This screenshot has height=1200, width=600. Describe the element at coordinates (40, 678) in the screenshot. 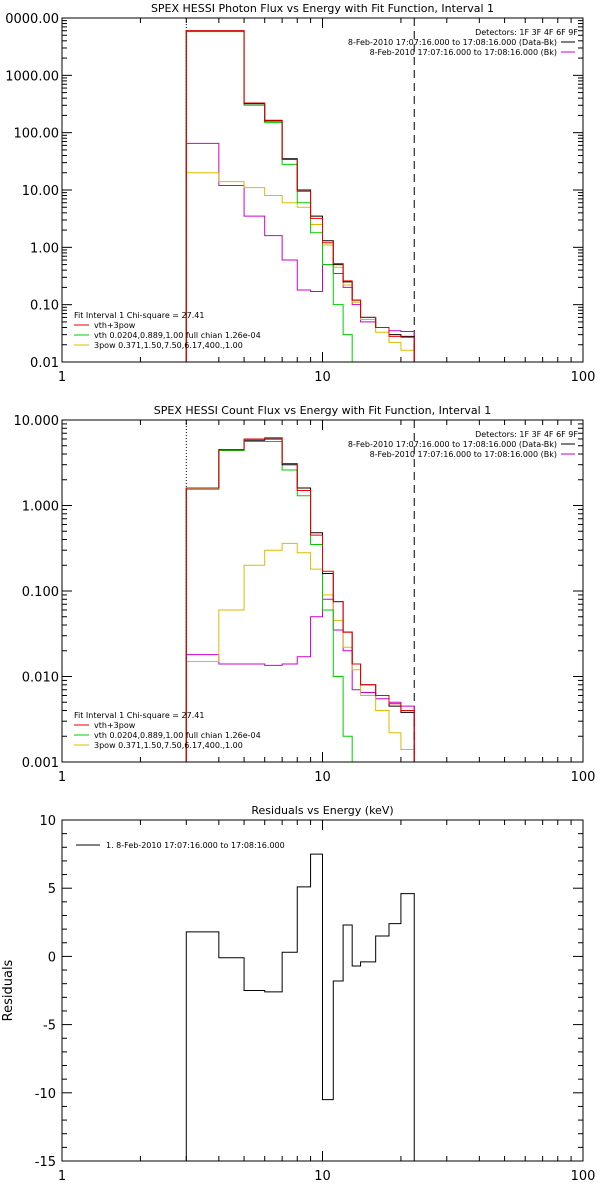

I see `y-tick-label: 0.010` at that location.